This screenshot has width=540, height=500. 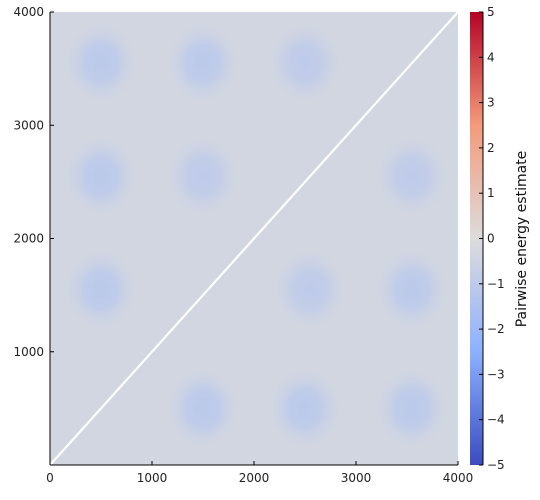 I want to click on x-tick-label: 1000, so click(x=152, y=478).